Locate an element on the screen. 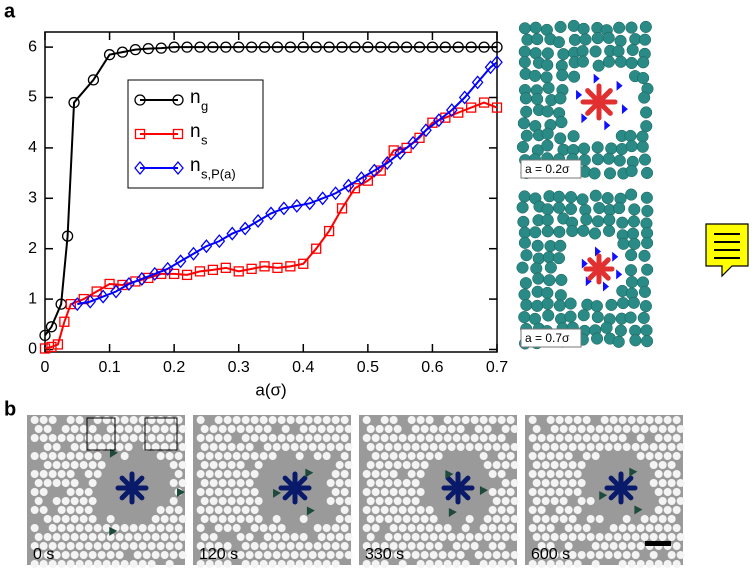  comment-icon is located at coordinates (727, 250).